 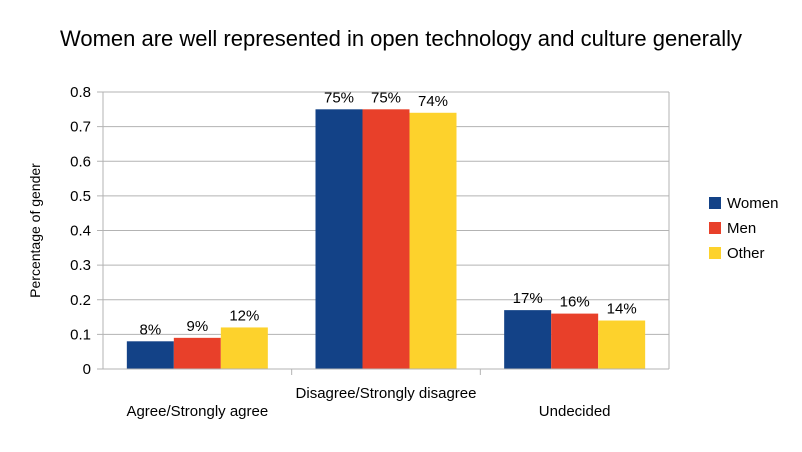 I want to click on legend-swatch-women, so click(x=715, y=203).